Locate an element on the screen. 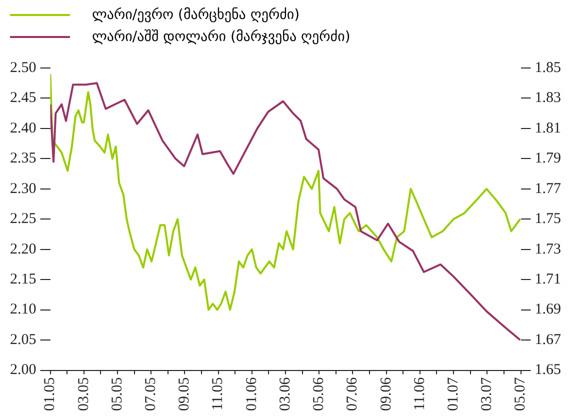 The image size is (571, 418). x-tick-label: 03.05 is located at coordinates (84, 394).